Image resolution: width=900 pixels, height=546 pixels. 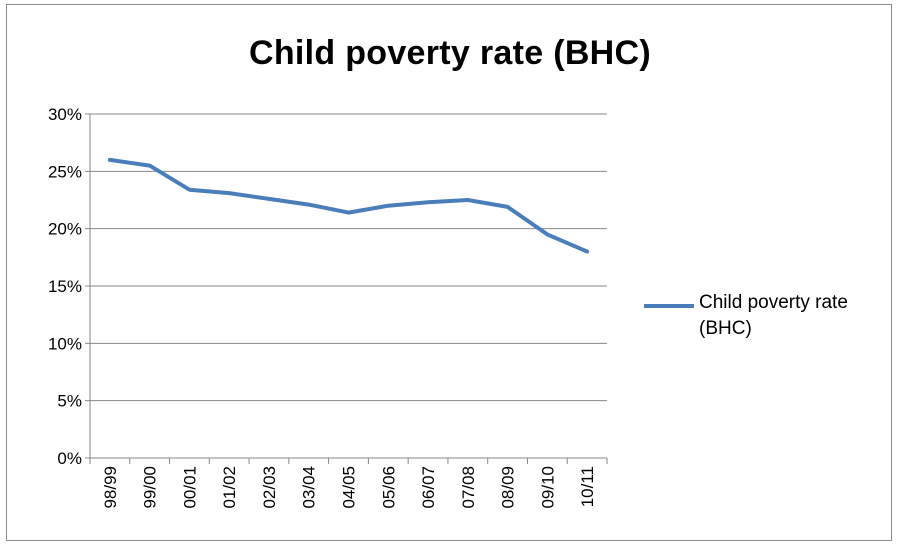 I want to click on x-tick-label: 08/09, so click(x=508, y=487).